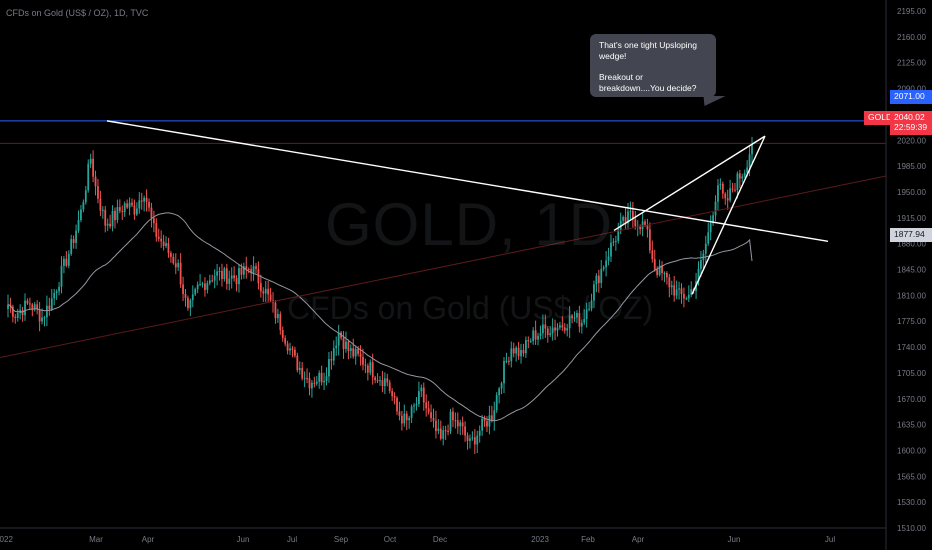  Describe the element at coordinates (911, 11) in the screenshot. I see `y-tick-label: 2195.00` at that location.